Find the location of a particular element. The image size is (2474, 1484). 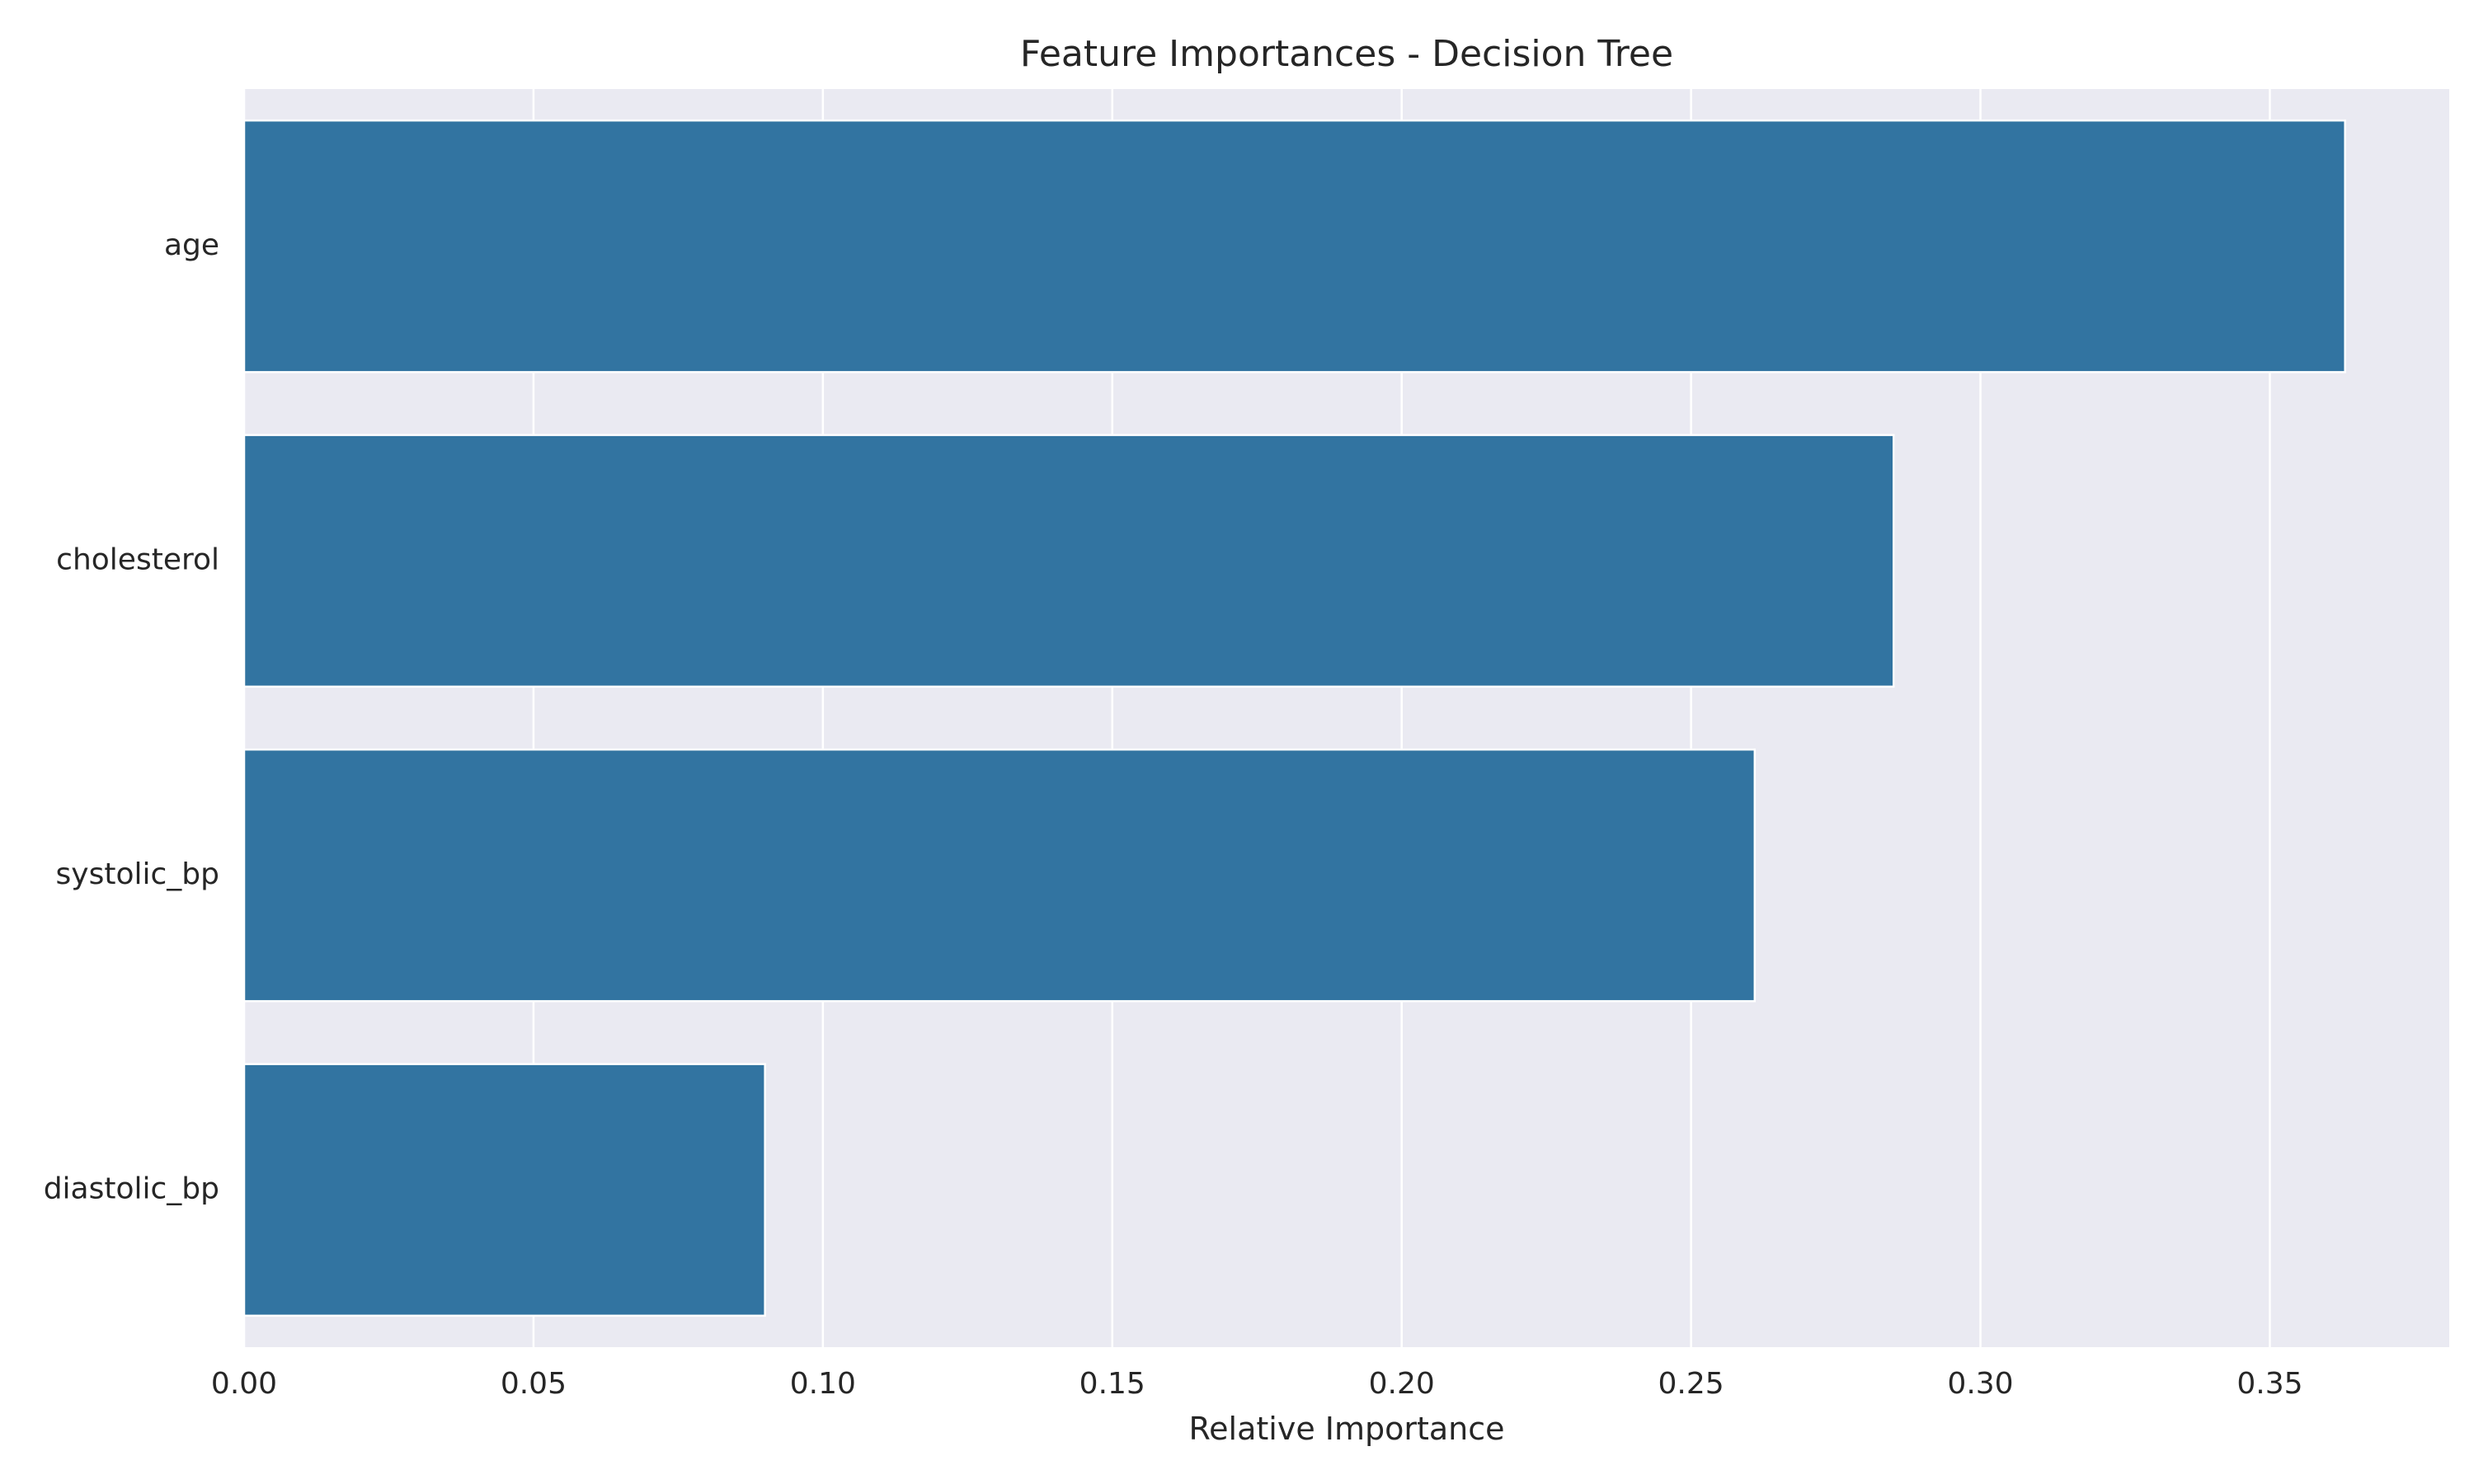

x-tick-labels: 0.00 0.05 0.10 0.15 0.20 0.25 0.30 0.35 is located at coordinates (1257, 1384).